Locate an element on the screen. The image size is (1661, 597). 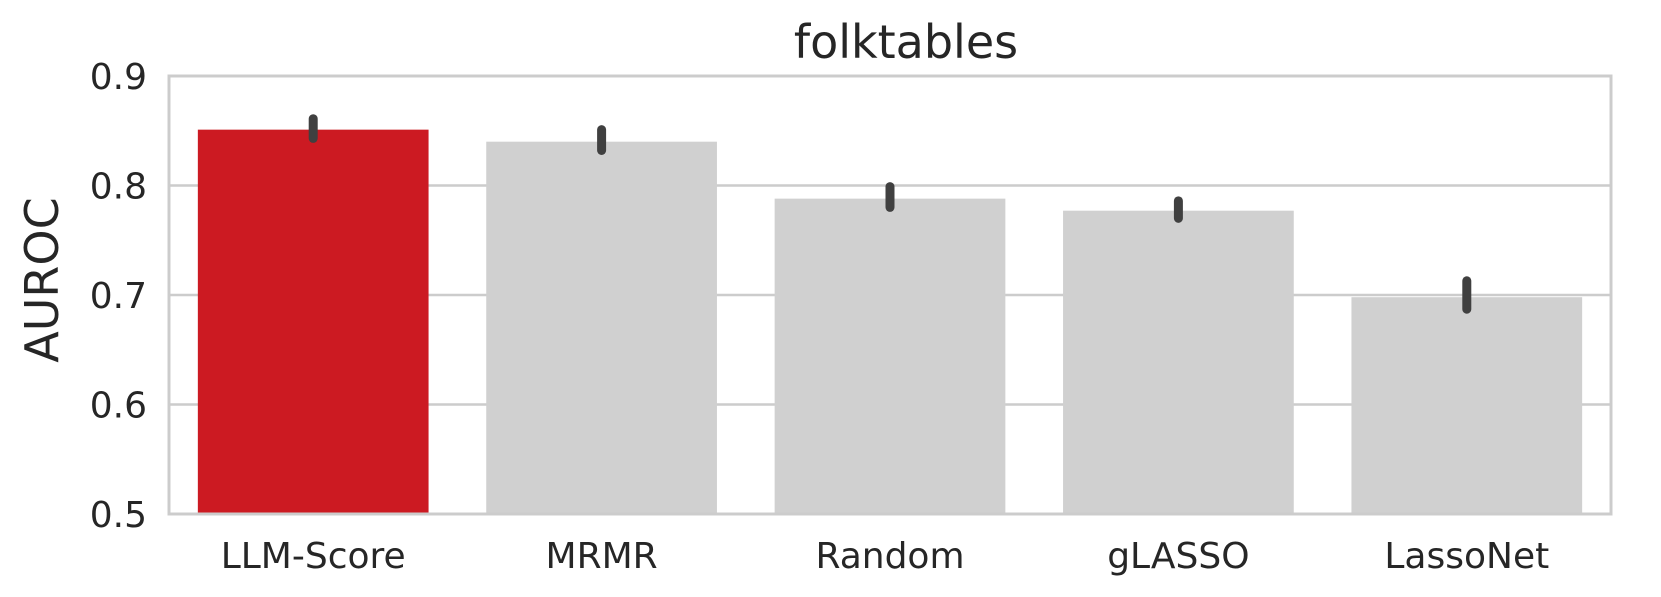
y-tick-label: 0.7 is located at coordinates (118, 296).